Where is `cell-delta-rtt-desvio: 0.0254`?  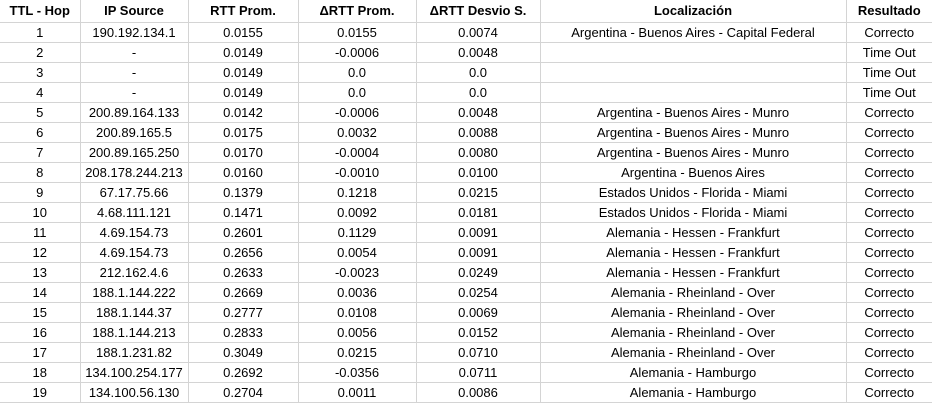
cell-delta-rtt-desvio: 0.0254 is located at coordinates (478, 292).